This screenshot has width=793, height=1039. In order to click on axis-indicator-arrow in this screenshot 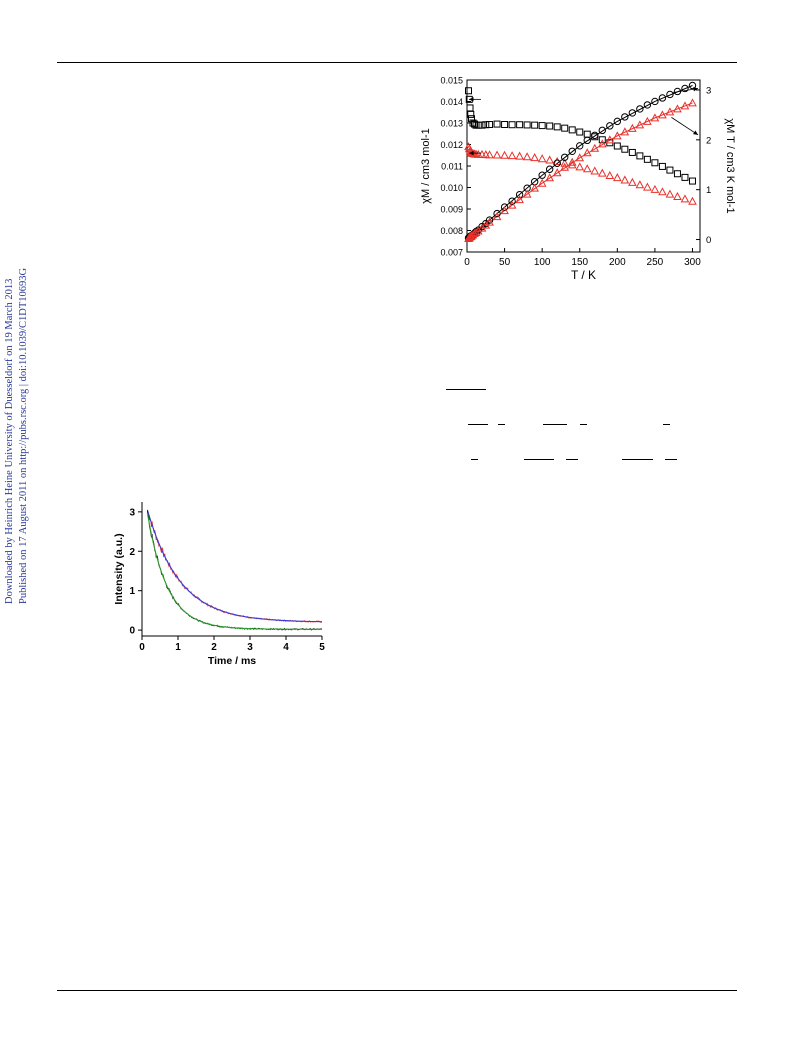, I will do `click(685, 126)`.